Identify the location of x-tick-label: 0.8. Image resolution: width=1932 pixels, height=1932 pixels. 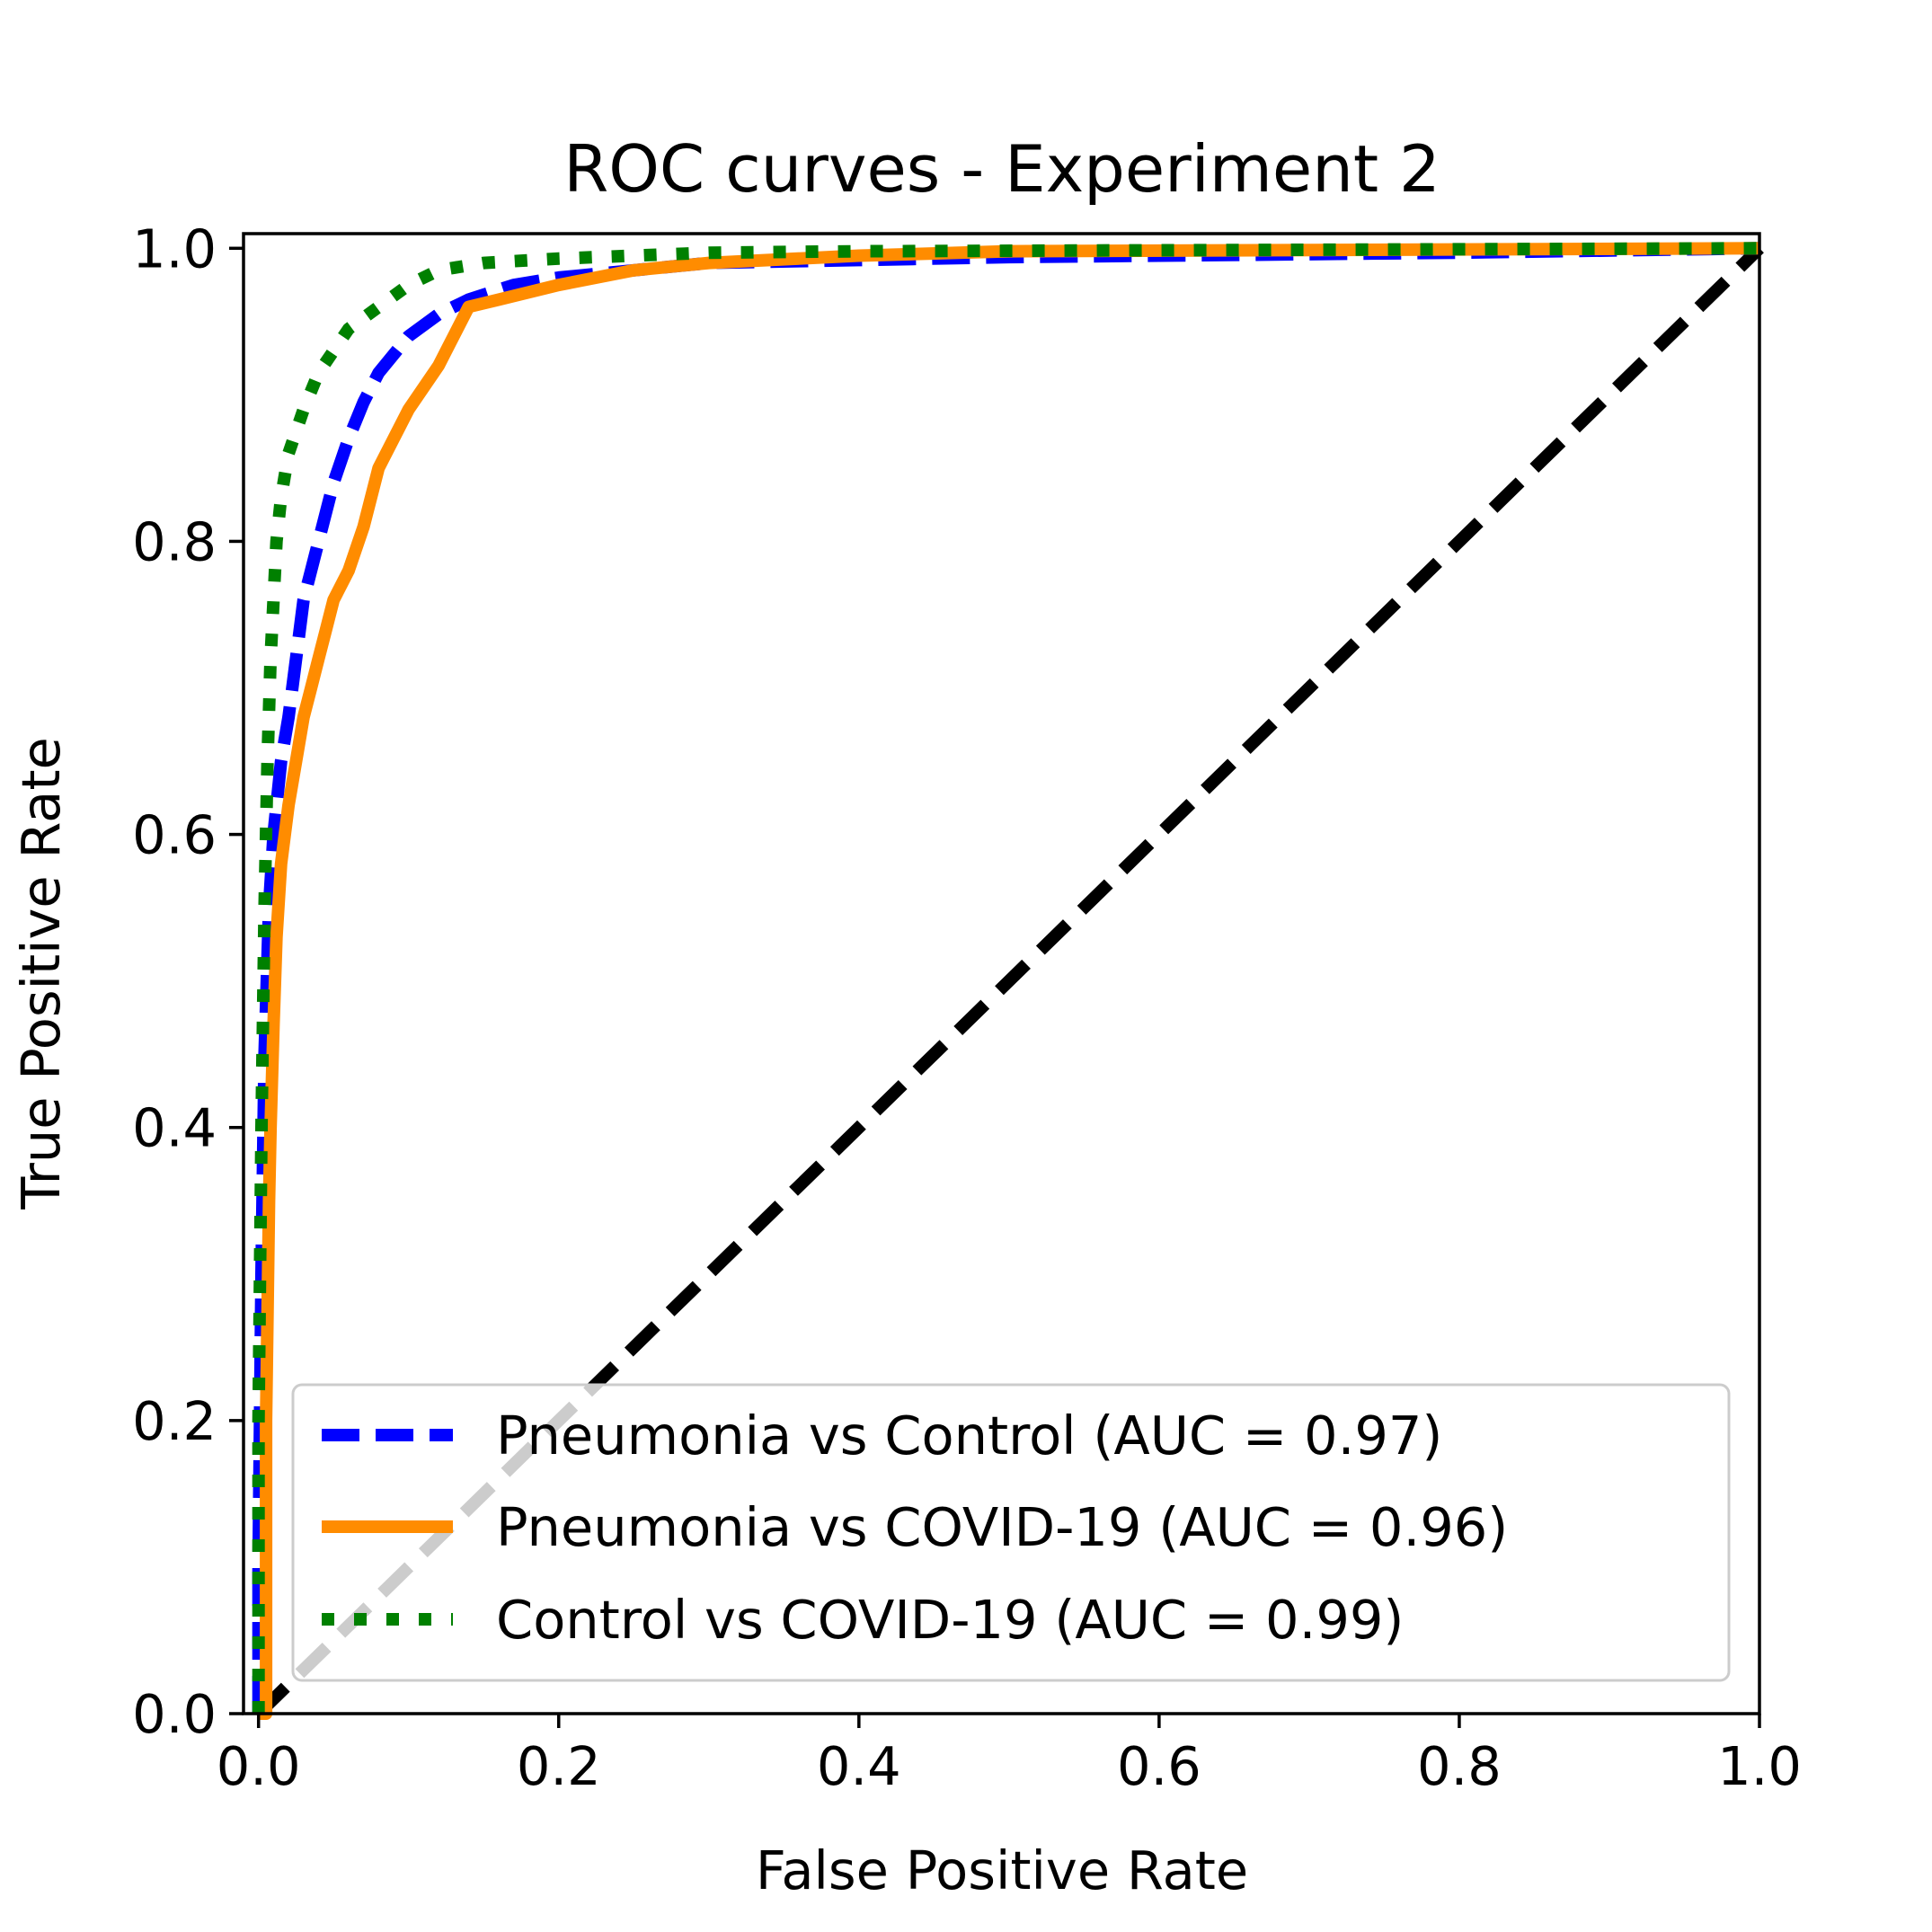
(1459, 1766).